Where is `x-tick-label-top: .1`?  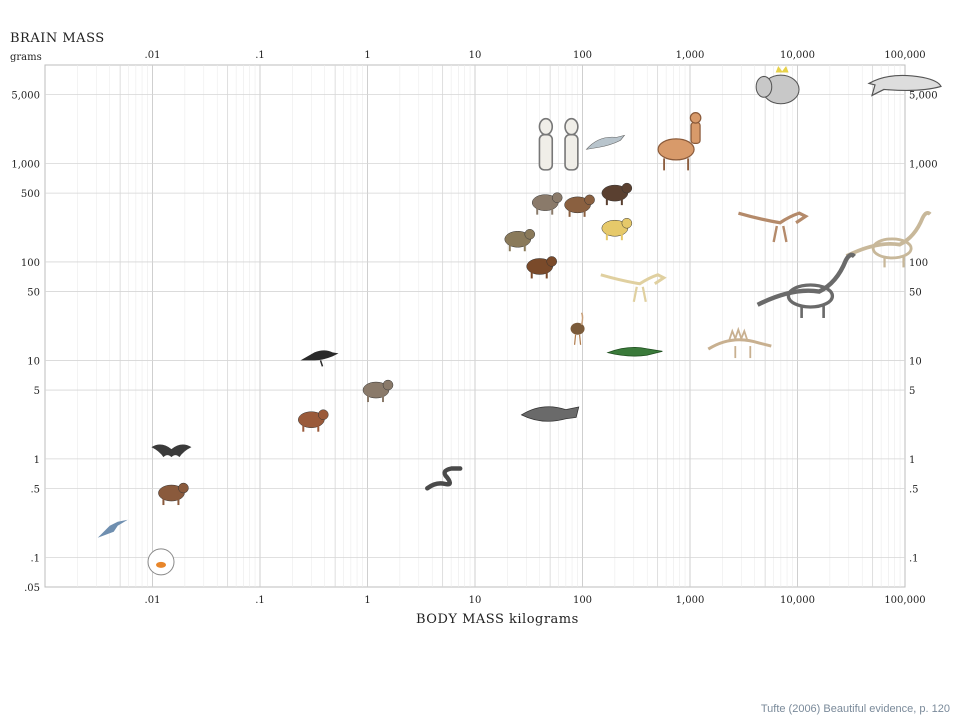 x-tick-label-top: .1 is located at coordinates (260, 55).